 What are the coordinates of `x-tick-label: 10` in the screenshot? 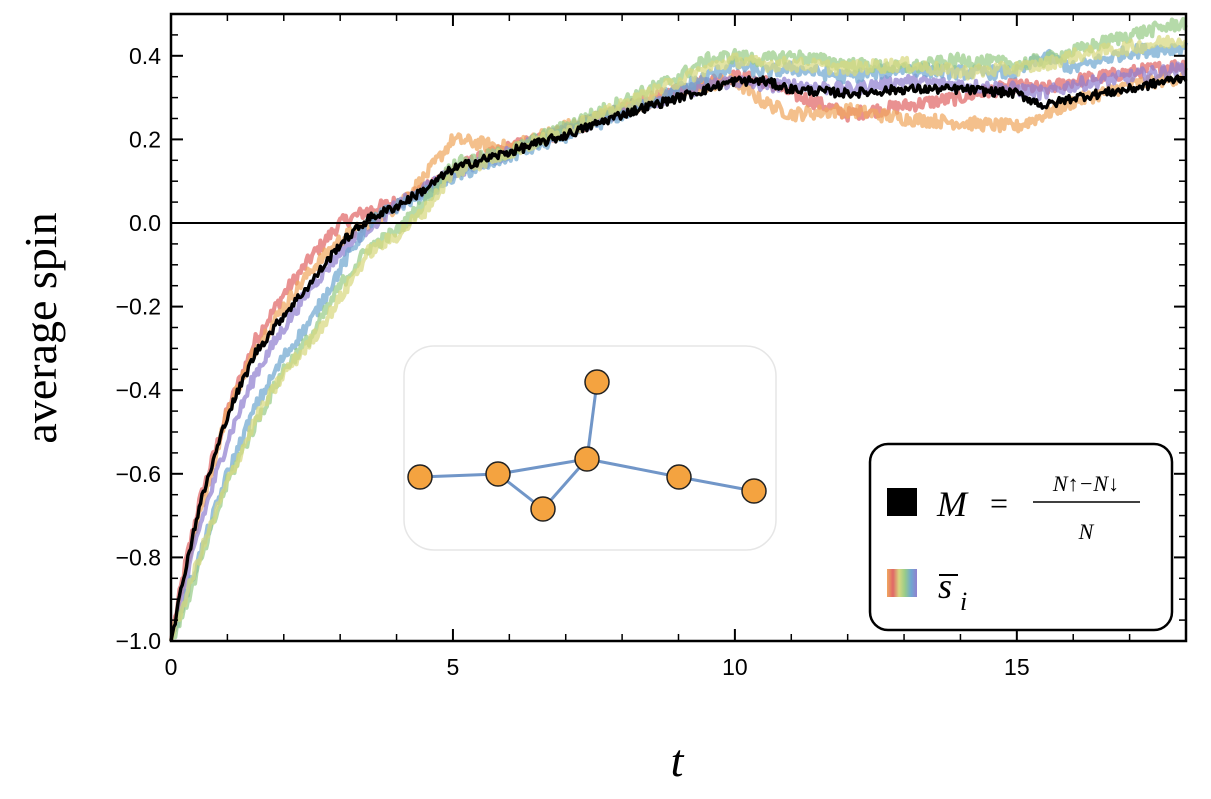 It's located at (735, 667).